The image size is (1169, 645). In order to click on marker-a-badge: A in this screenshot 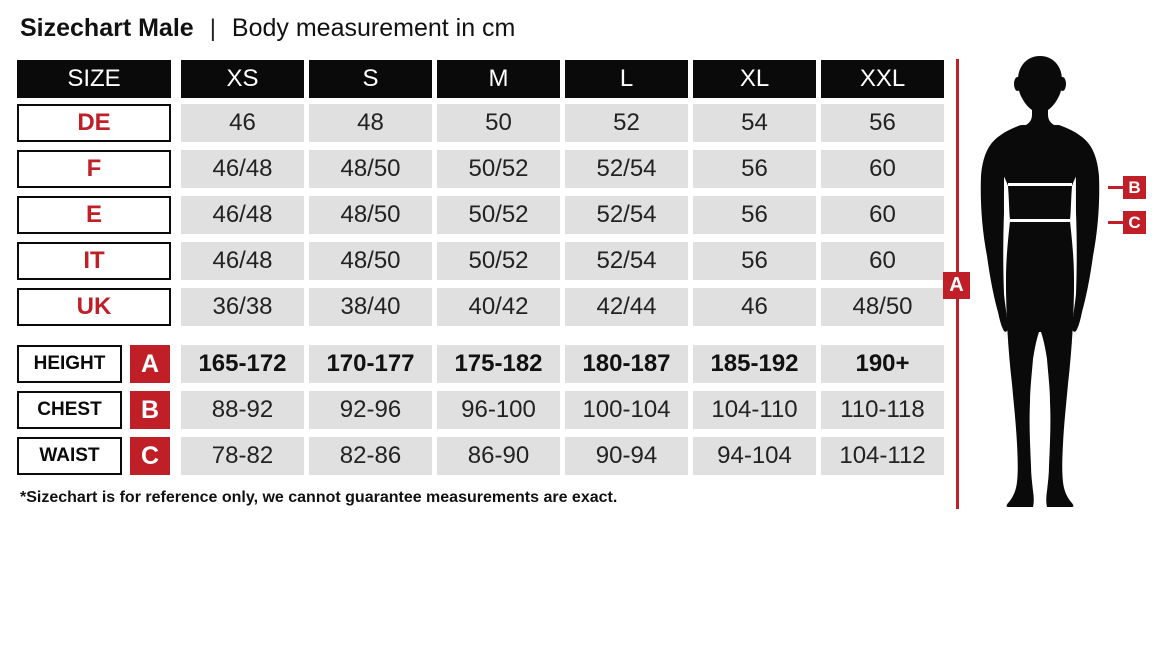, I will do `click(150, 364)`.